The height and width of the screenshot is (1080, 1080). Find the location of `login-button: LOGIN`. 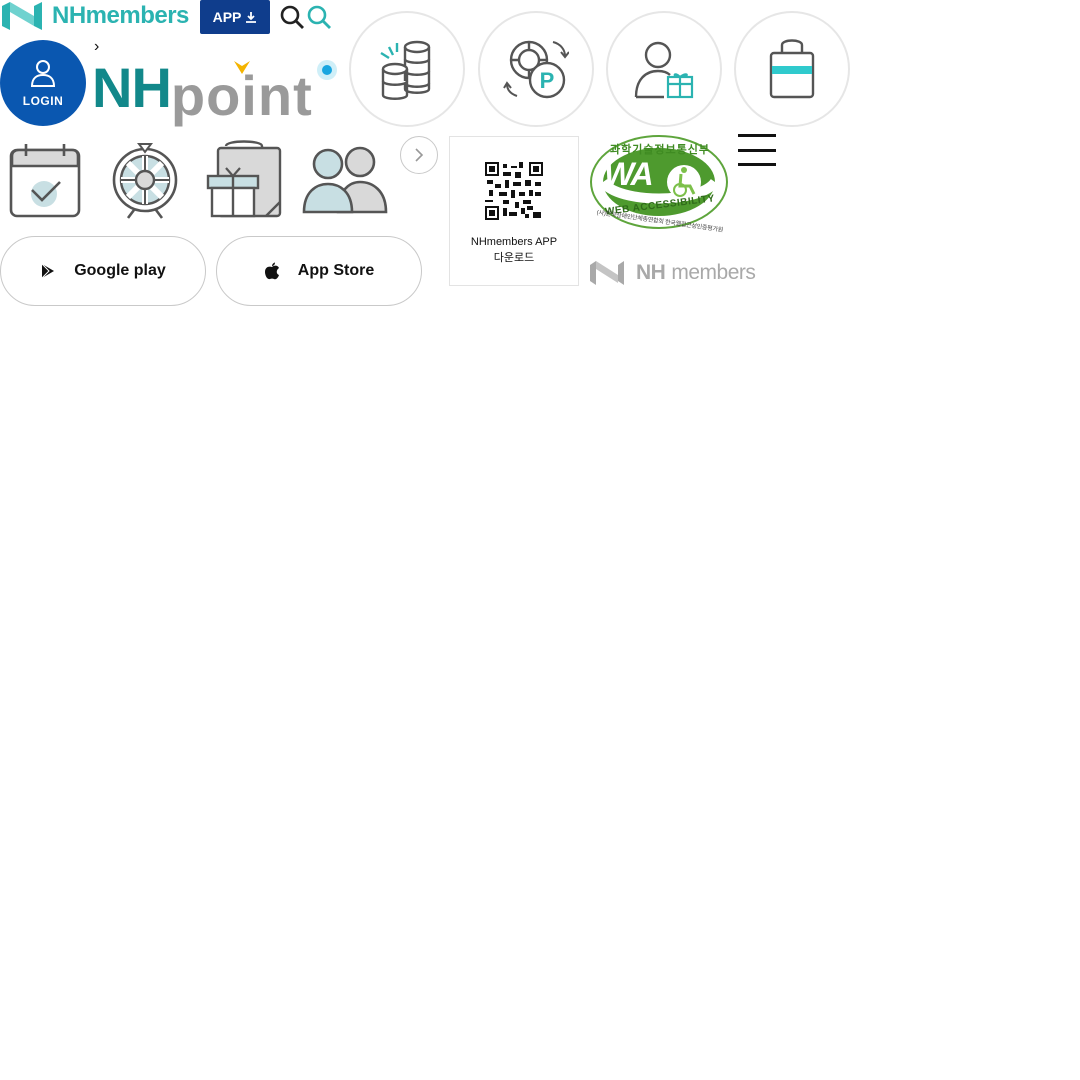

login-button: LOGIN is located at coordinates (43, 83).